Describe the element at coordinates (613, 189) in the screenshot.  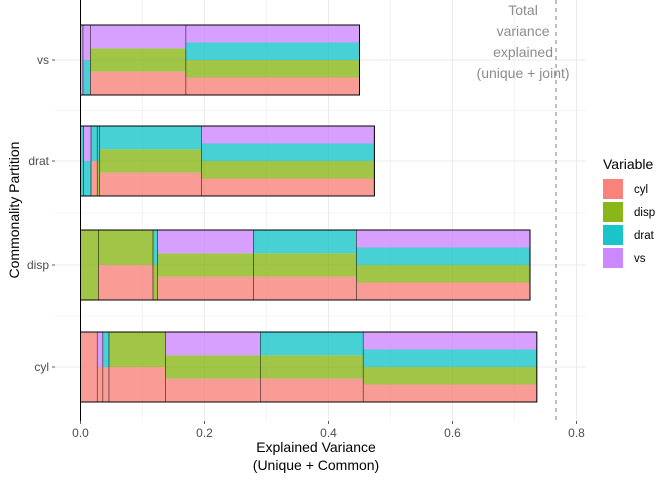
I see `legend-key-cyl` at that location.